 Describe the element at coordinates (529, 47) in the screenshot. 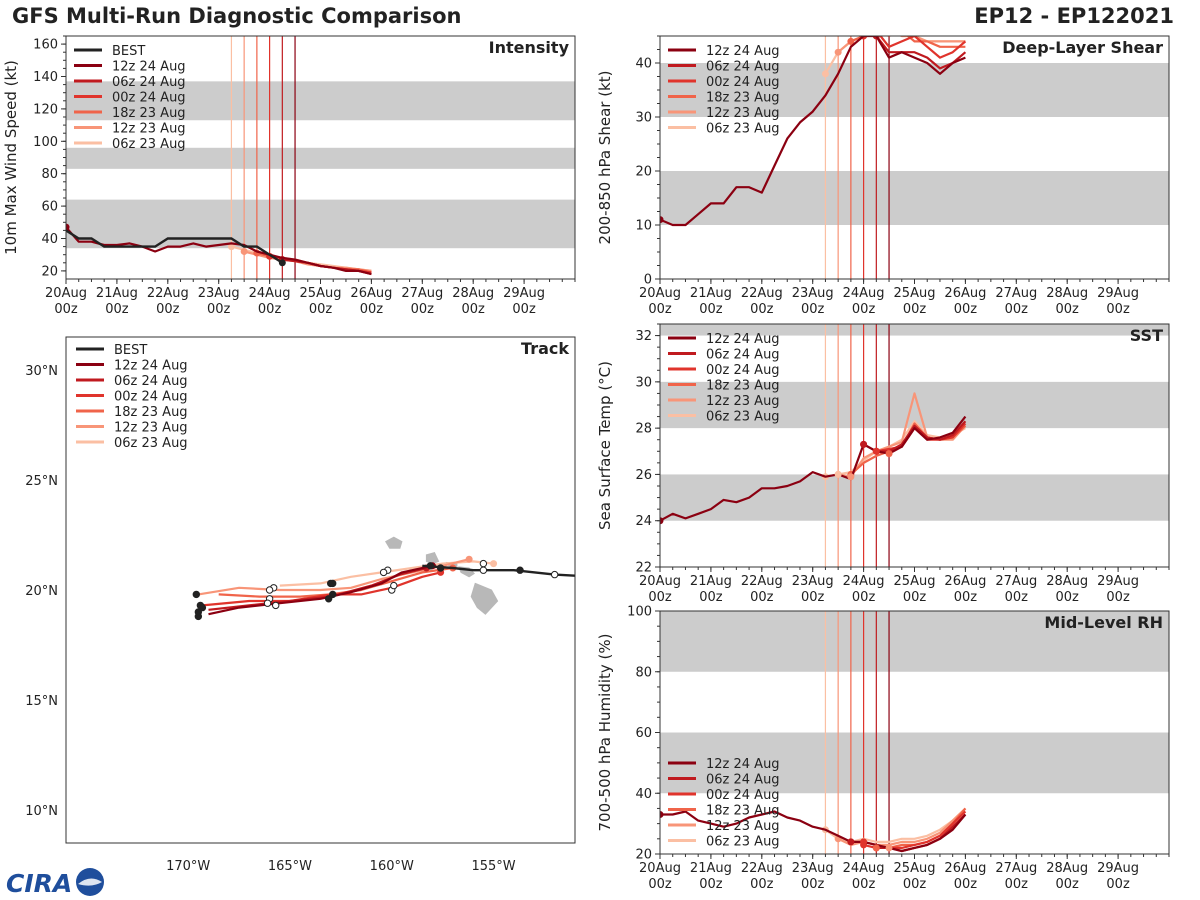

I see `panel-title-intensity: Intensity` at that location.